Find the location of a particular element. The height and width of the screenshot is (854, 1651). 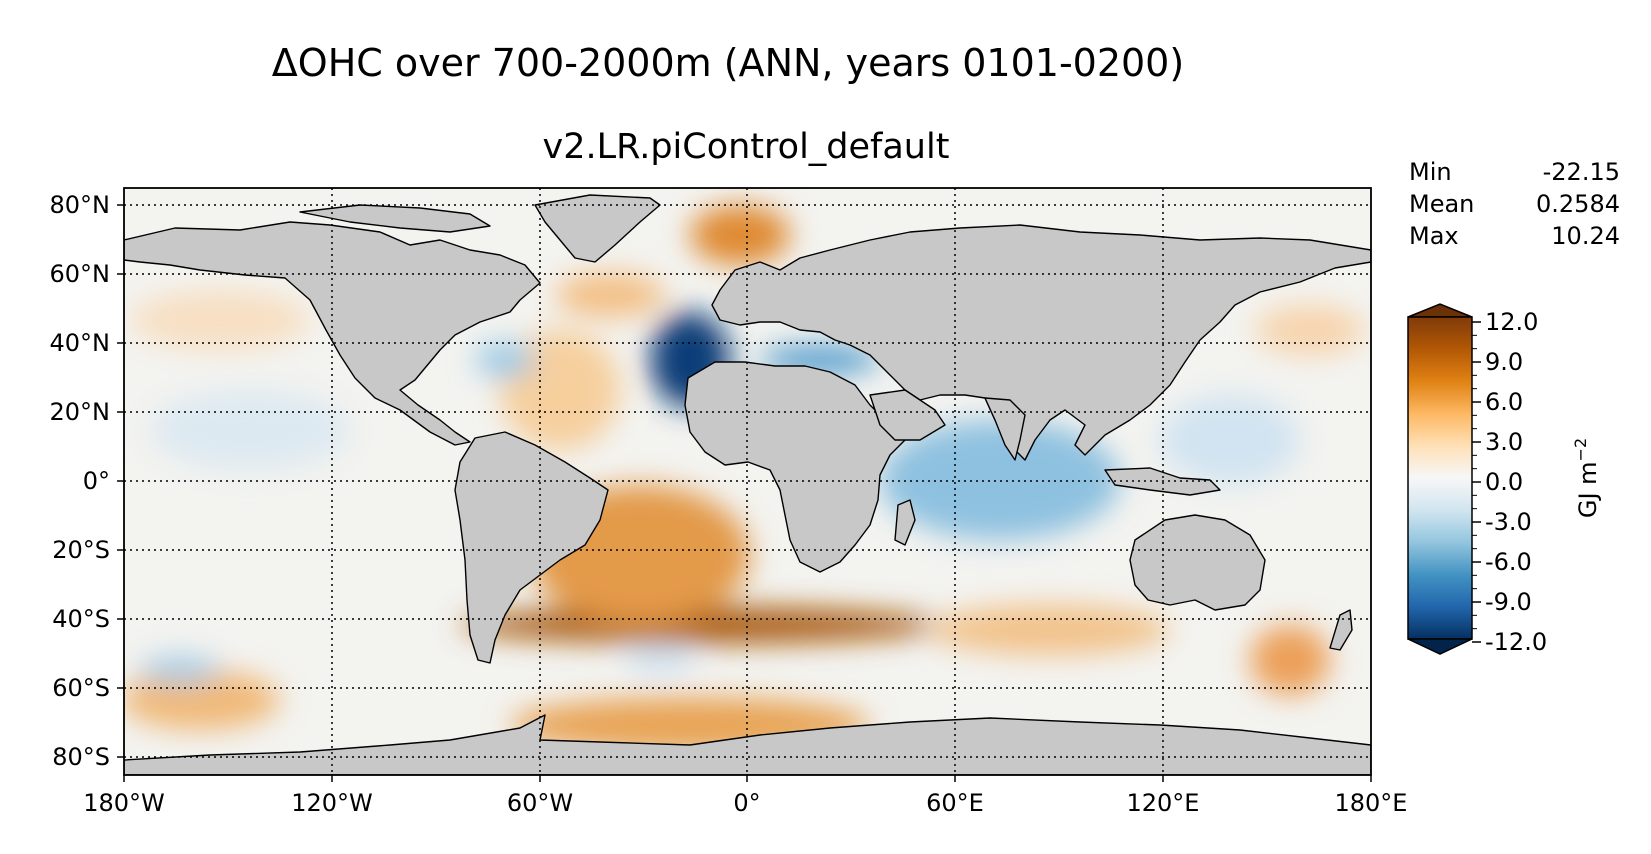

colorbar-tick-label: -12.0 is located at coordinates (1516, 642).